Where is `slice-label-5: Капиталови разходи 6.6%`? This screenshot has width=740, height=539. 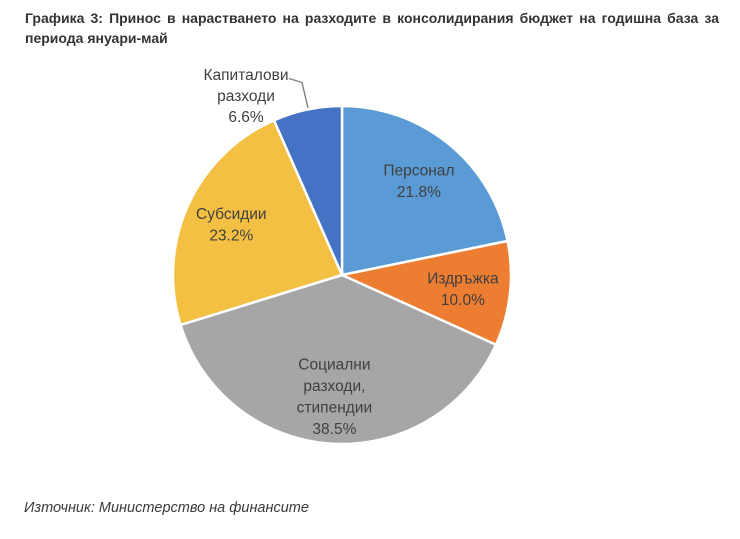 slice-label-5: Капиталови разходи 6.6% is located at coordinates (246, 96).